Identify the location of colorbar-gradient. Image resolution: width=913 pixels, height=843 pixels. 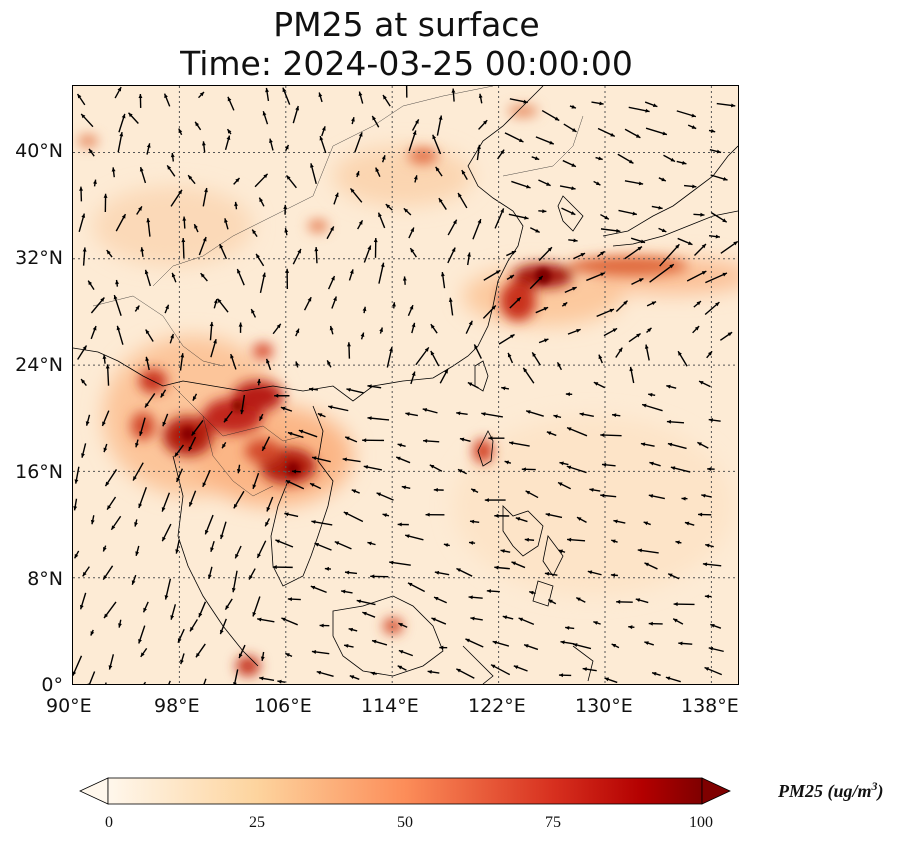
(405, 791).